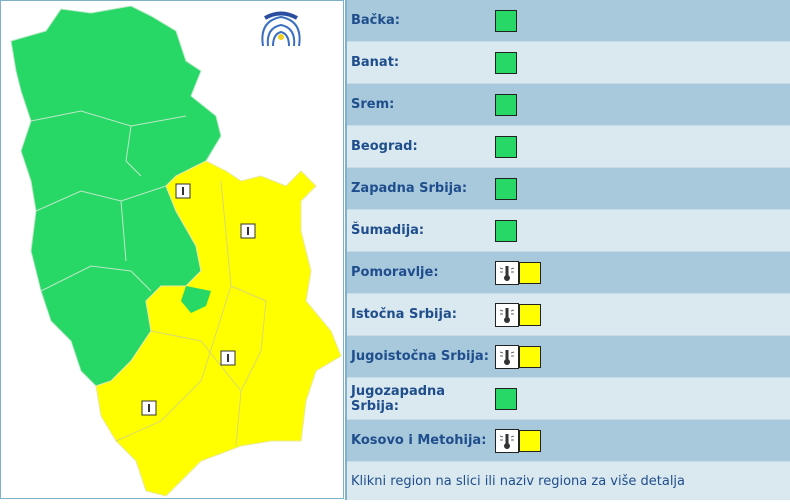 This screenshot has width=790, height=504. I want to click on region-row: Jugoistočna Srbija:, so click(568, 357).